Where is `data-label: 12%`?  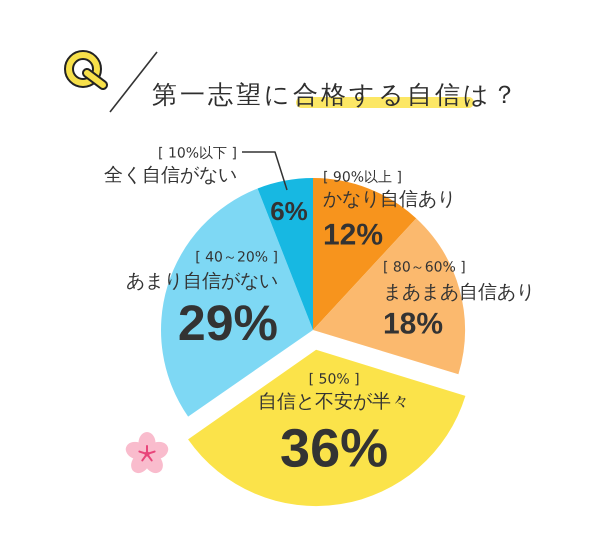 data-label: 12% is located at coordinates (353, 235).